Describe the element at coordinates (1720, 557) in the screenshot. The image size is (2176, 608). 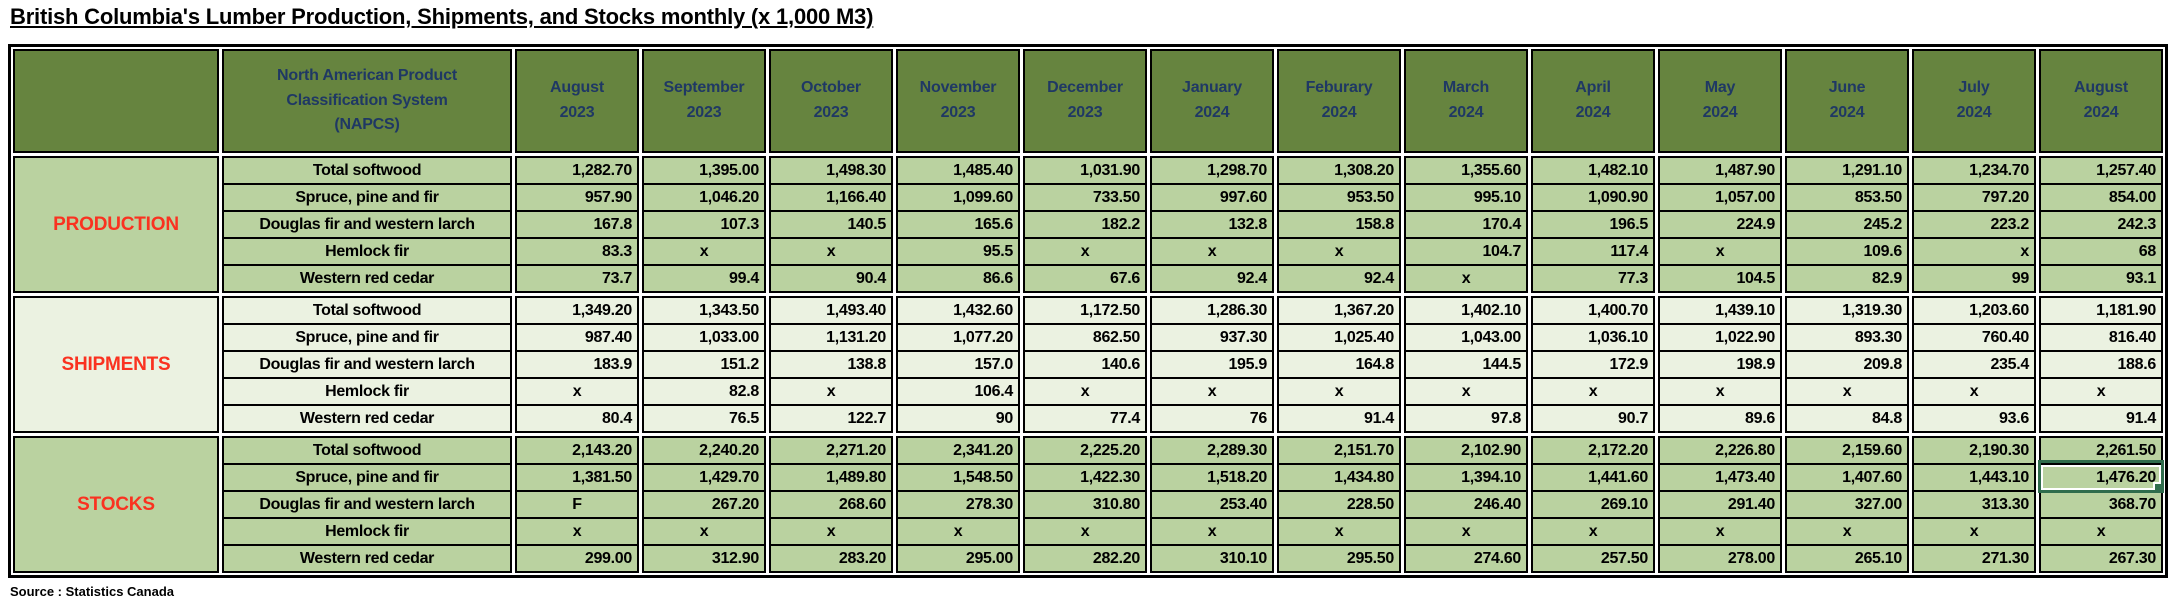
I see `table-cell: 278.00` at that location.